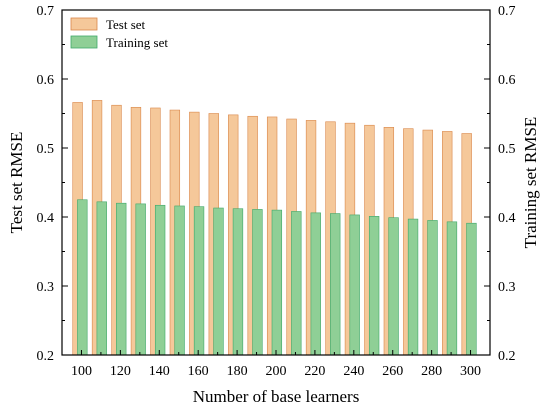 Image resolution: width=550 pixels, height=408 pixels. I want to click on right-y-tick-label: 0.7, so click(507, 11).